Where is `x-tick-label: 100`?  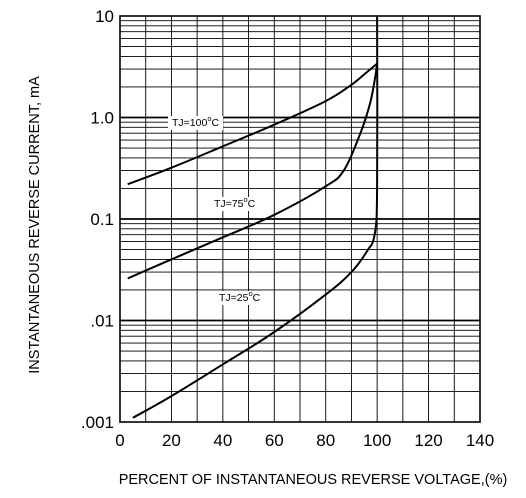 x-tick-label: 100 is located at coordinates (377, 440).